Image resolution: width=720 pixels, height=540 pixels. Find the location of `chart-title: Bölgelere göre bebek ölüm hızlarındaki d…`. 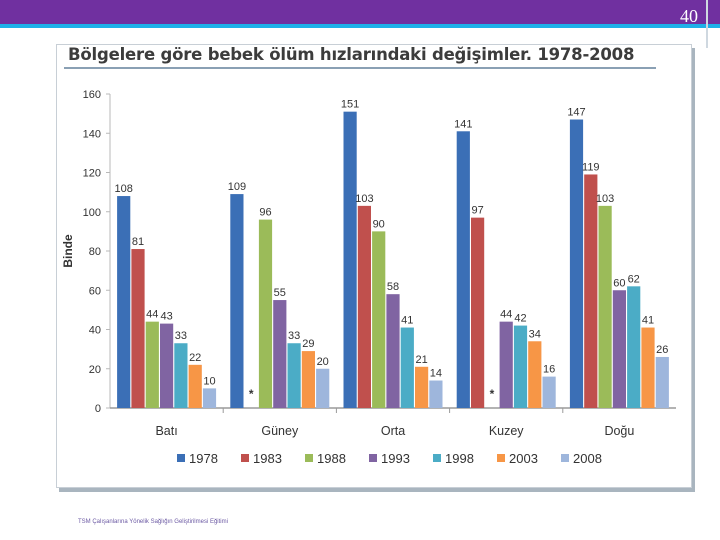

chart-title: Bölgelere göre bebek ölüm hızlarındaki d… is located at coordinates (351, 54).